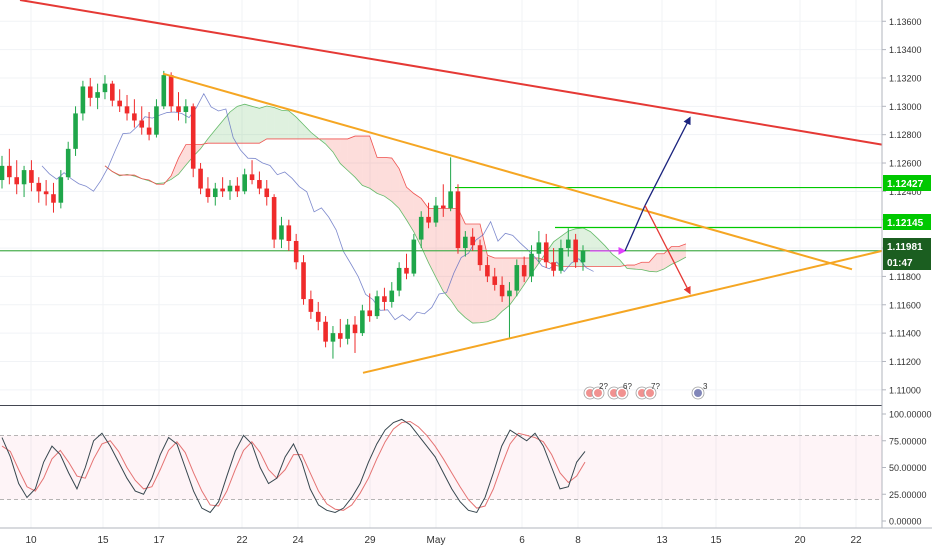 The image size is (932, 555). I want to click on time-tick-label: 8, so click(578, 540).